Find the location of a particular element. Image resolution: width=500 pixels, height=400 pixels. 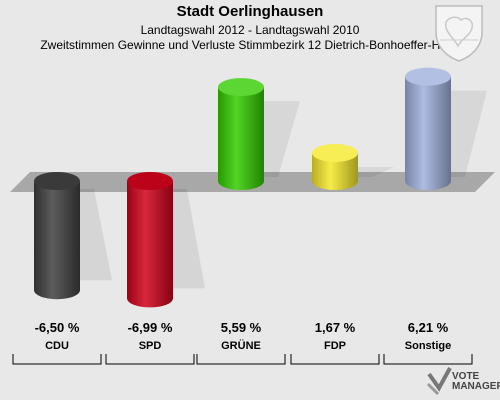

category-bracket-cdu is located at coordinates (57, 359).